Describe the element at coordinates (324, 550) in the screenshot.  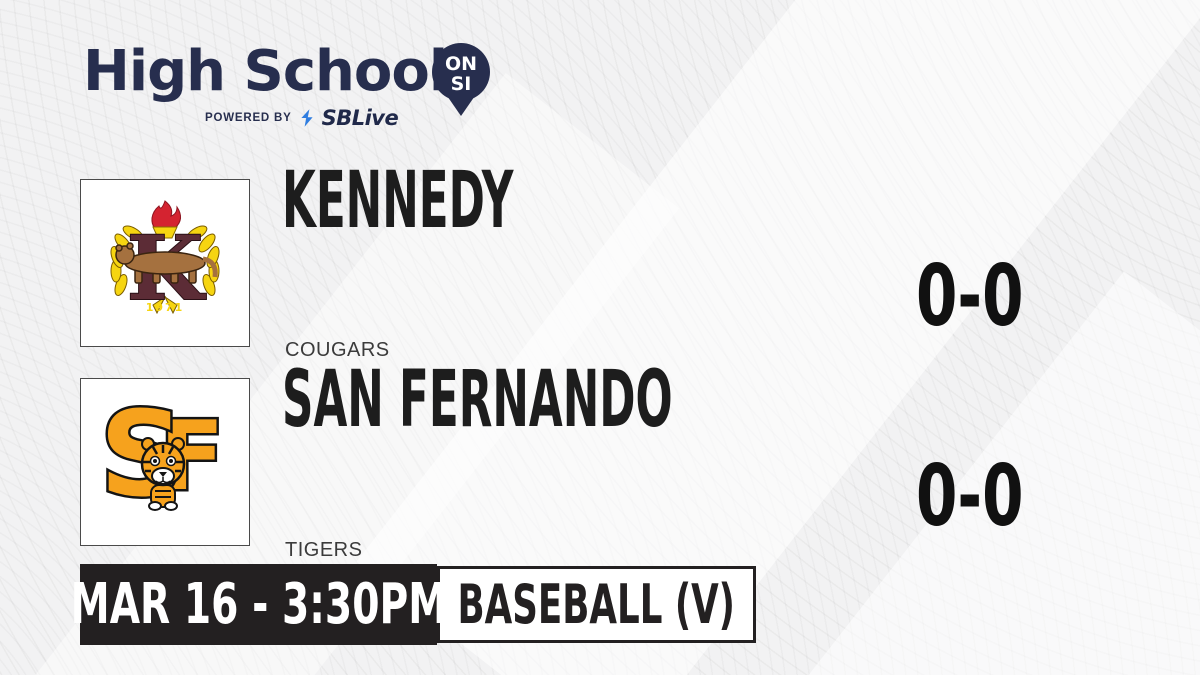
I see `team-mascot-tigers: TIGERS` at that location.